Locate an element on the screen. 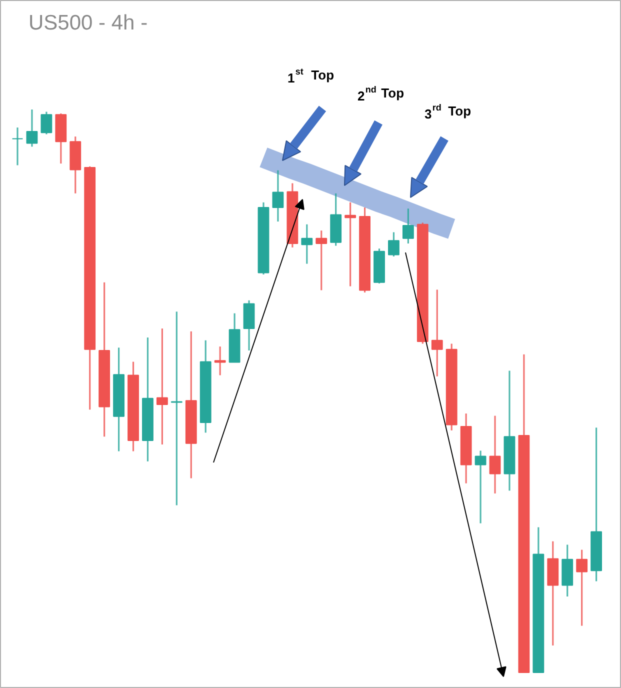 This screenshot has height=688, width=621. chart-title: US500 - 4h - is located at coordinates (88, 23).